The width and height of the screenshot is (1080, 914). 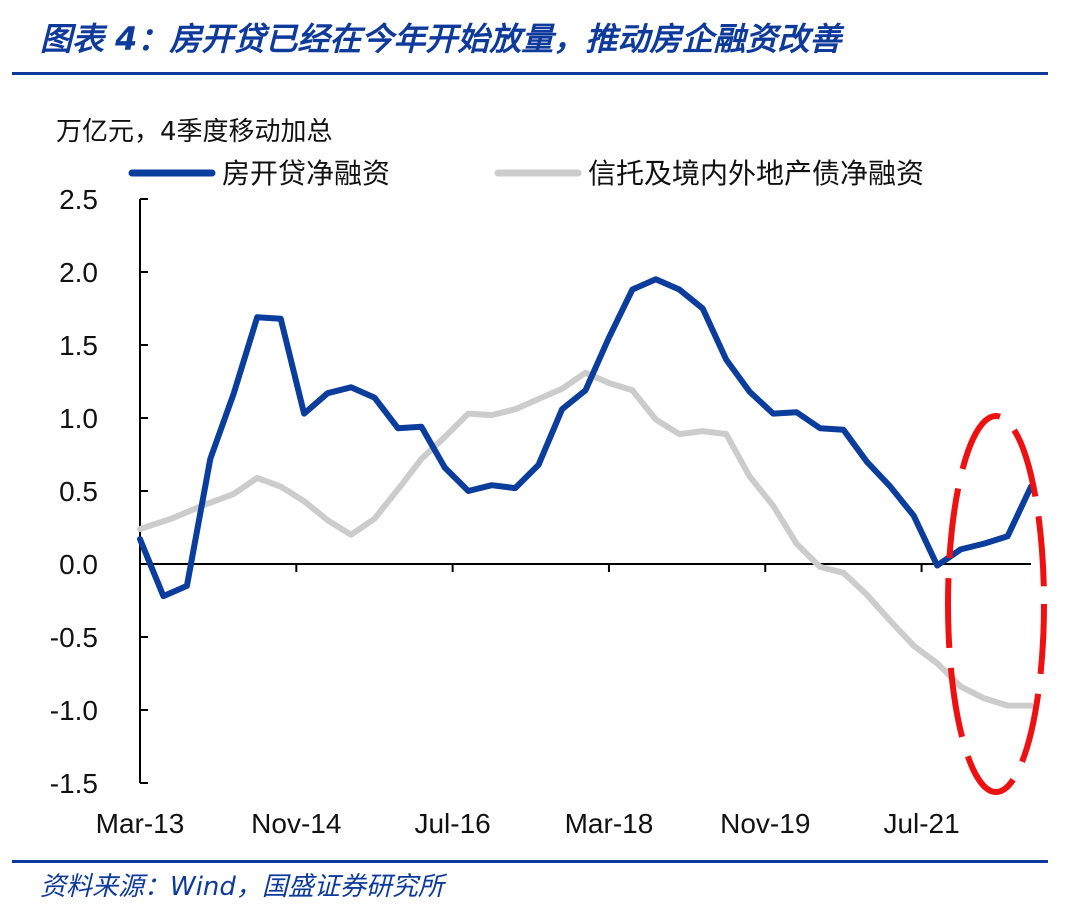 What do you see at coordinates (78, 564) in the screenshot?
I see `y-tick-label: 0.0` at bounding box center [78, 564].